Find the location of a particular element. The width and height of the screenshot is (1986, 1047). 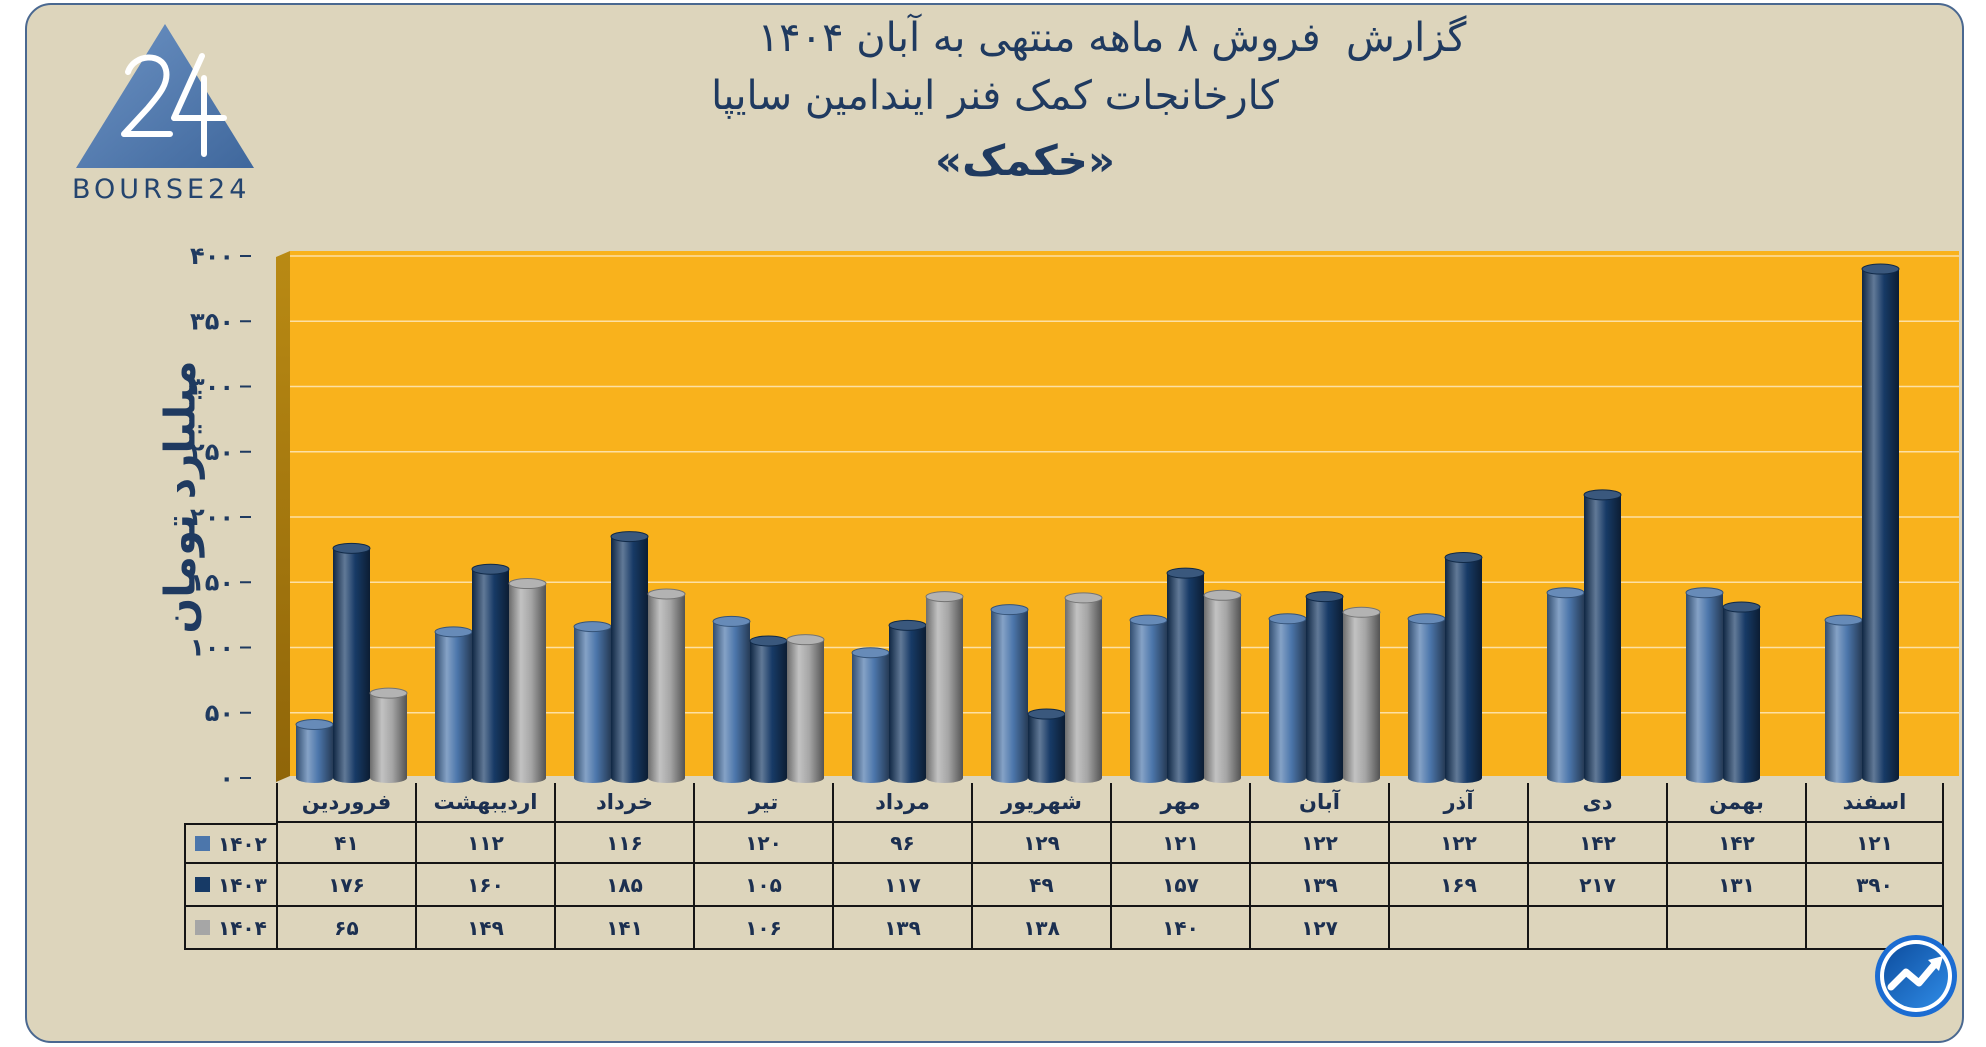

trend-arrowhead-icon is located at coordinates (1935, 963).